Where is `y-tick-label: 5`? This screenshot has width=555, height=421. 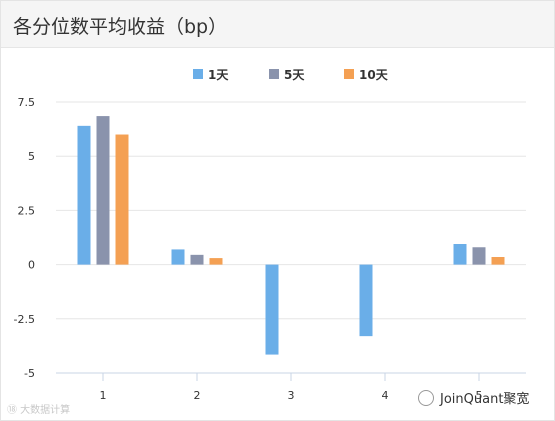 y-tick-label: 5 is located at coordinates (31, 156).